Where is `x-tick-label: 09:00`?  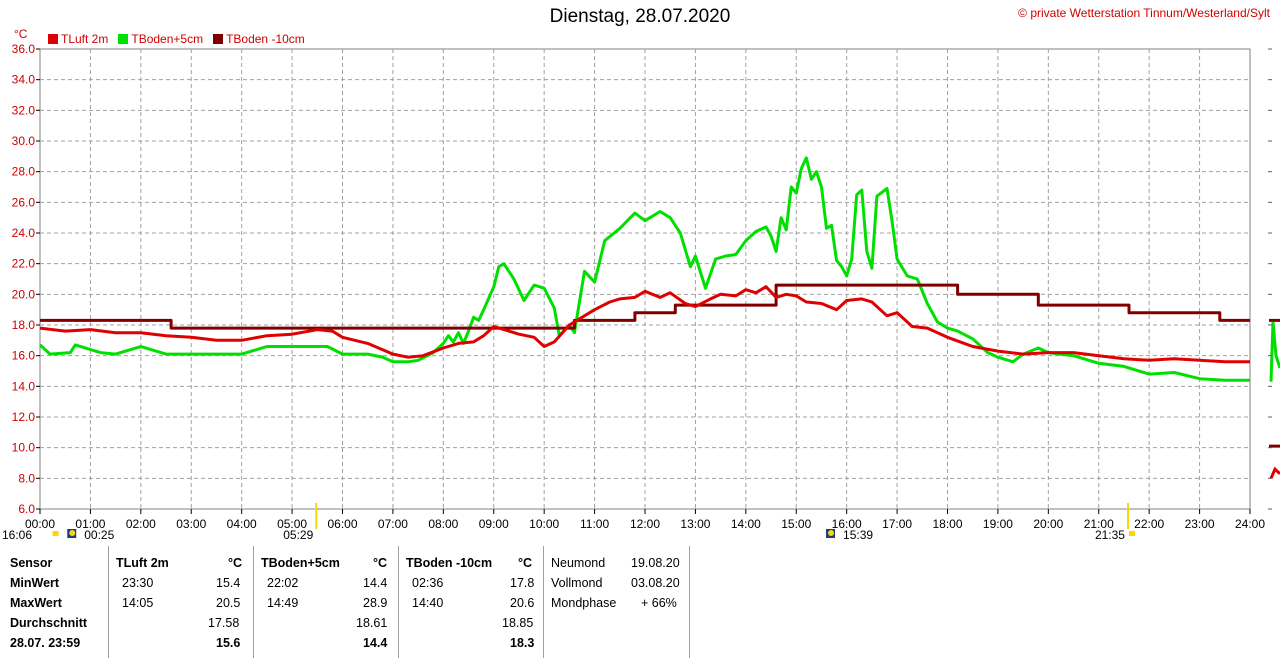
x-tick-label: 09:00 is located at coordinates (494, 524).